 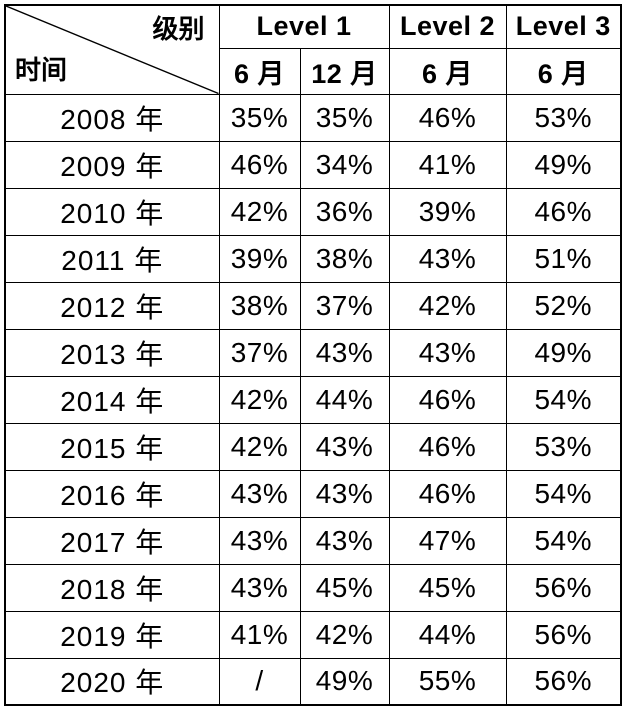 I want to click on col-group-level-2: Level 2, so click(x=447, y=26).